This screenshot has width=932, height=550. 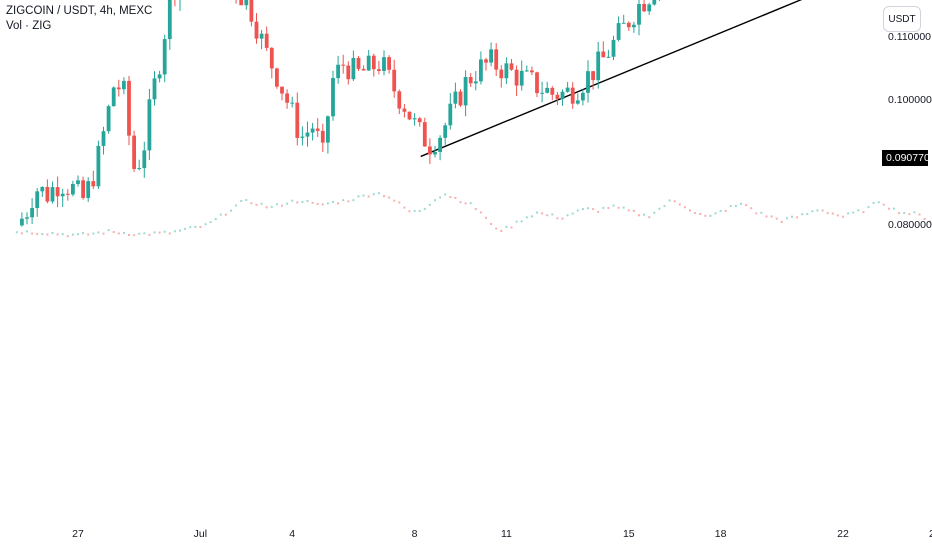 I want to click on time-tick-label: 15, so click(x=629, y=534).